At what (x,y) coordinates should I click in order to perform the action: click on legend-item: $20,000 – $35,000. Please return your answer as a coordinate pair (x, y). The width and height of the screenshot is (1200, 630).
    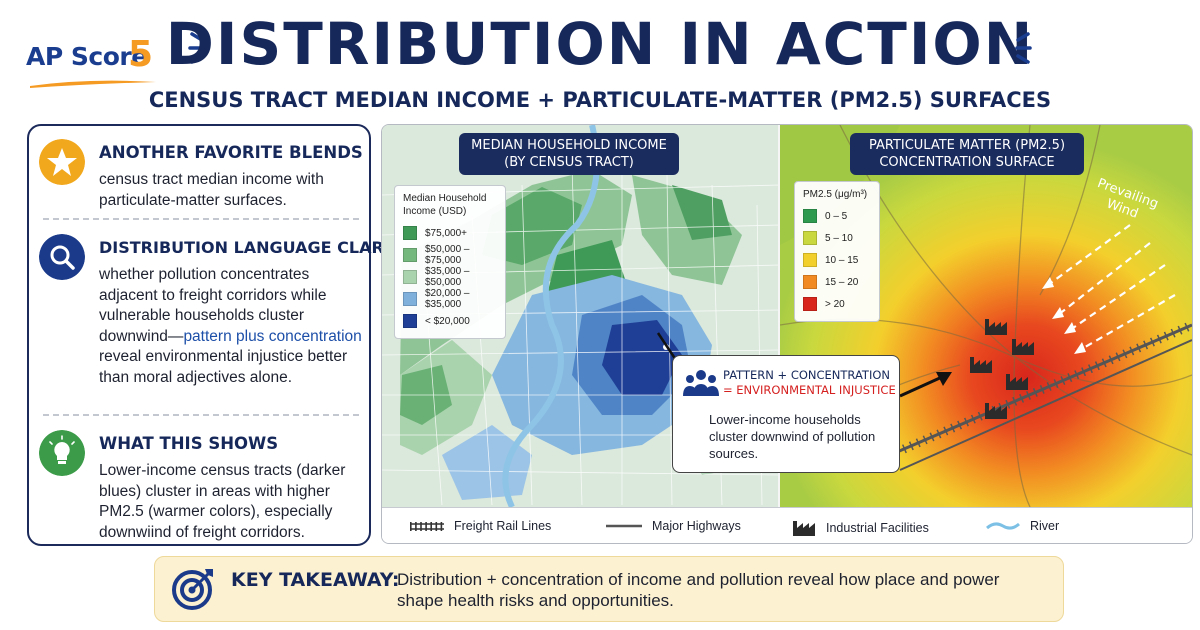
    Looking at the image, I should click on (450, 299).